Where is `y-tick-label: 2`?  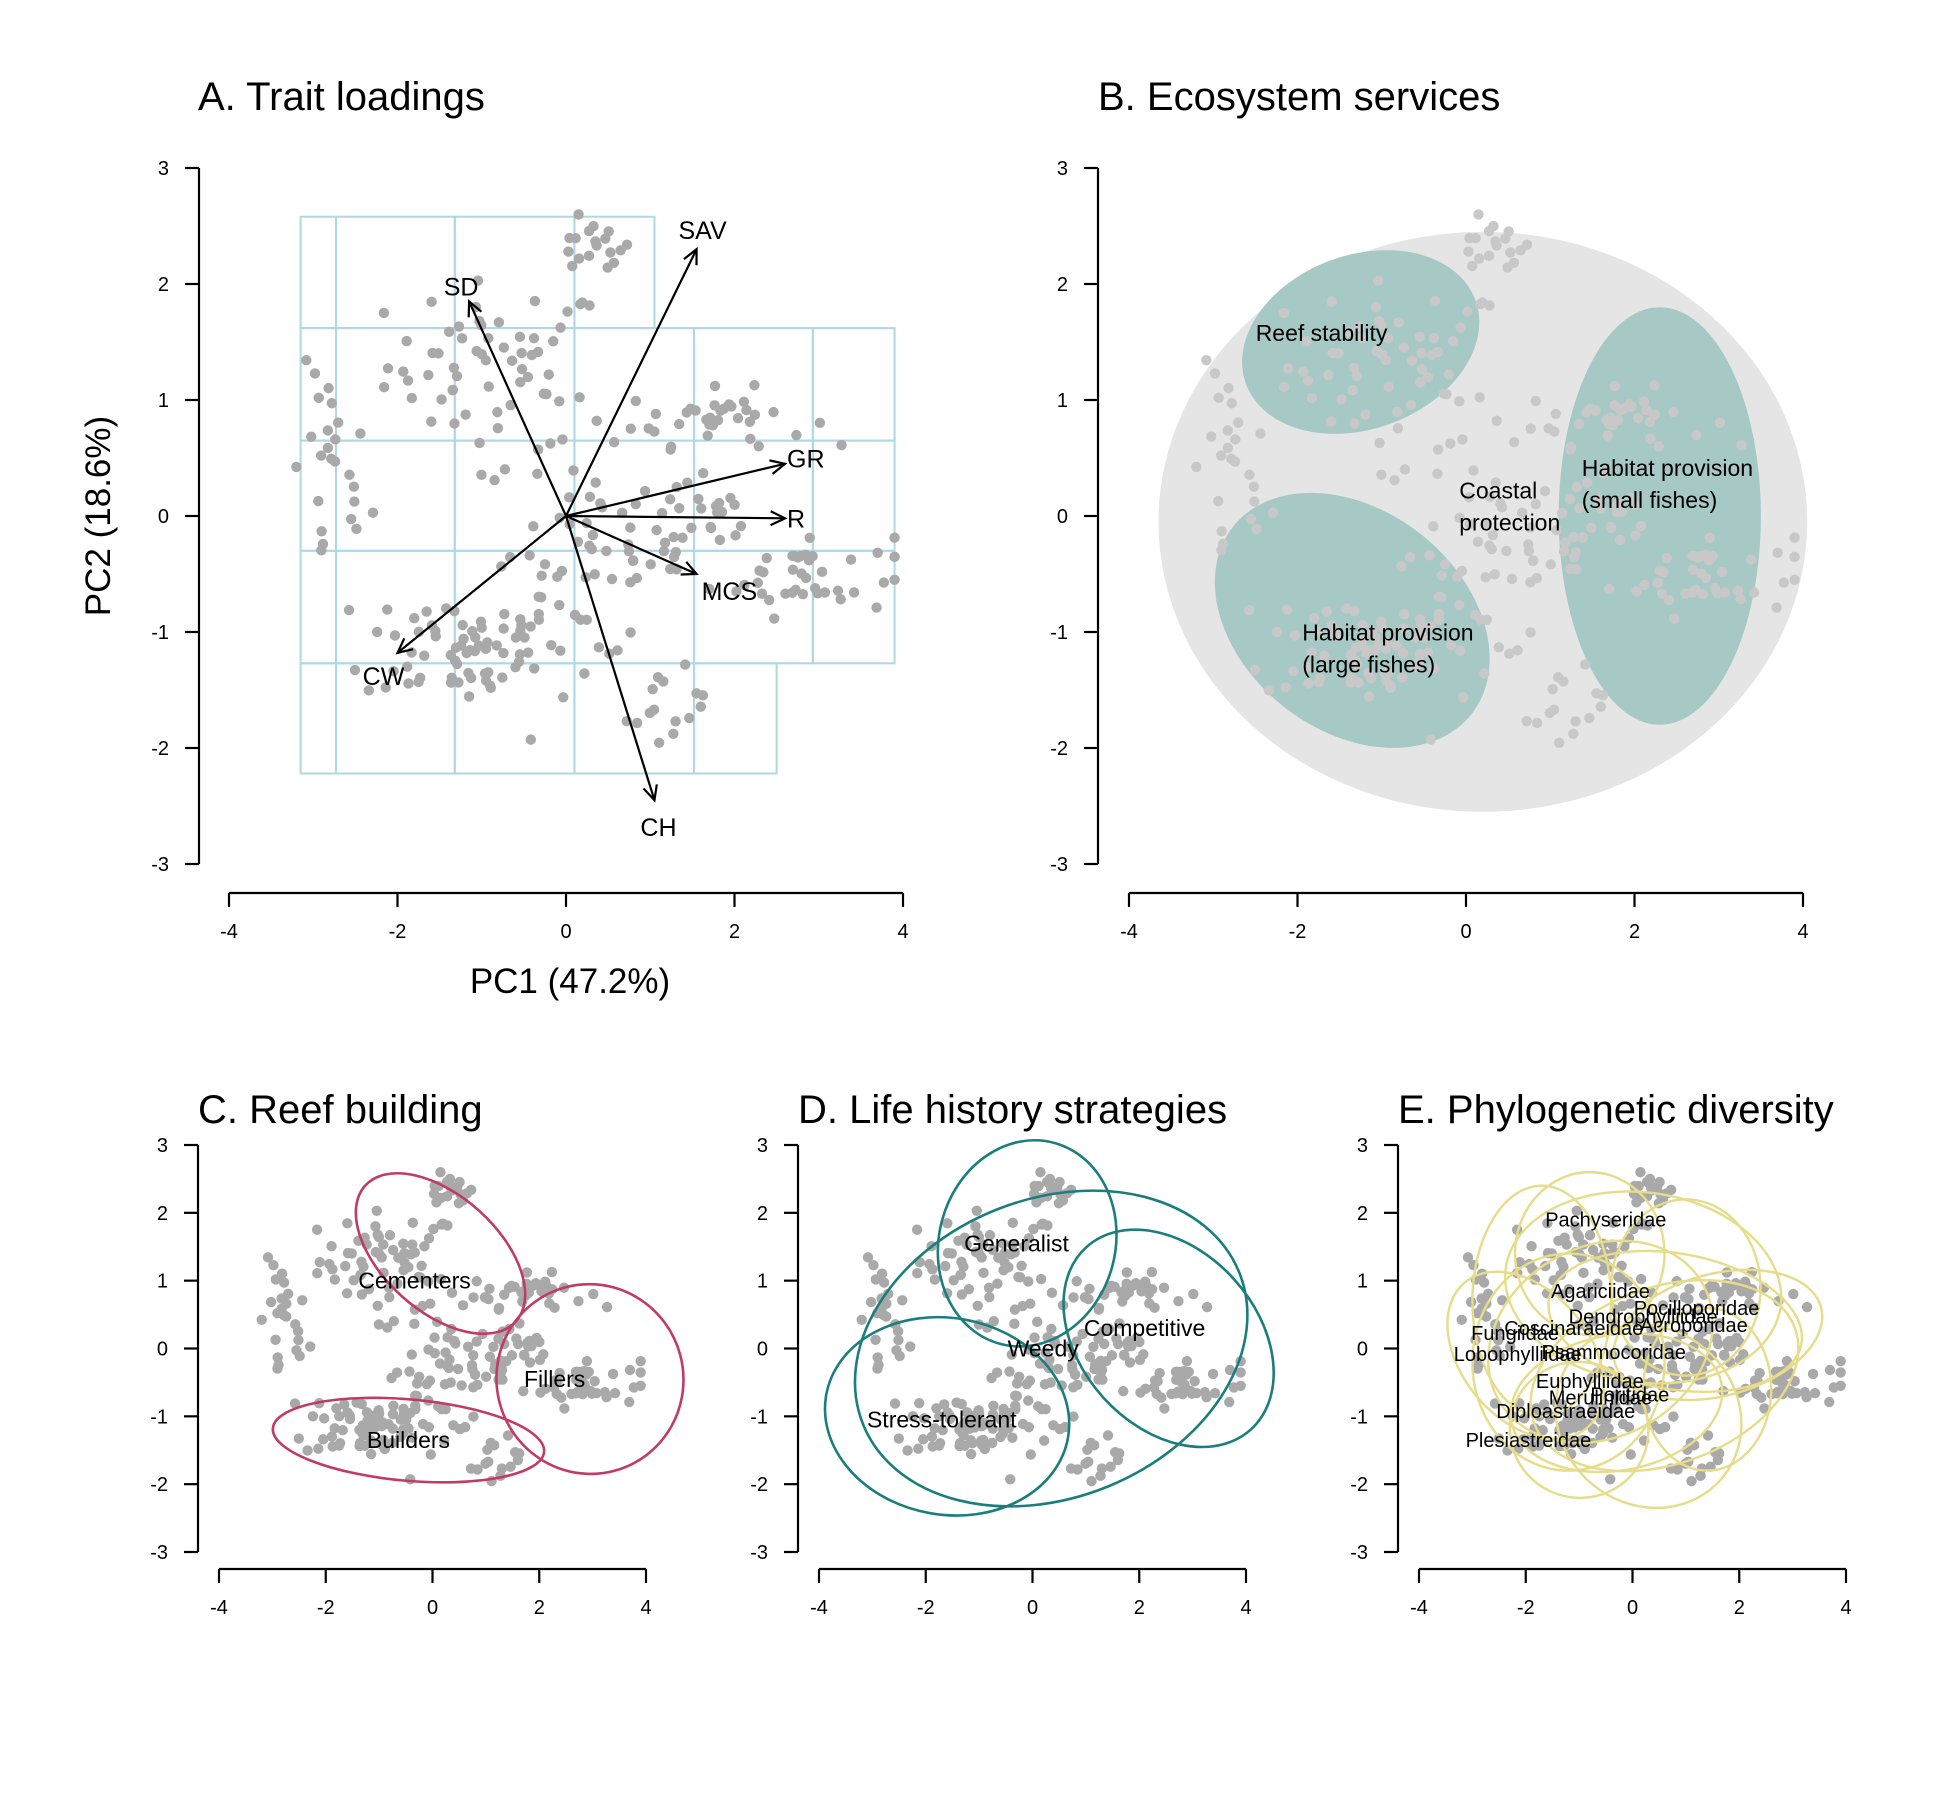
y-tick-label: 2 is located at coordinates (1362, 1214).